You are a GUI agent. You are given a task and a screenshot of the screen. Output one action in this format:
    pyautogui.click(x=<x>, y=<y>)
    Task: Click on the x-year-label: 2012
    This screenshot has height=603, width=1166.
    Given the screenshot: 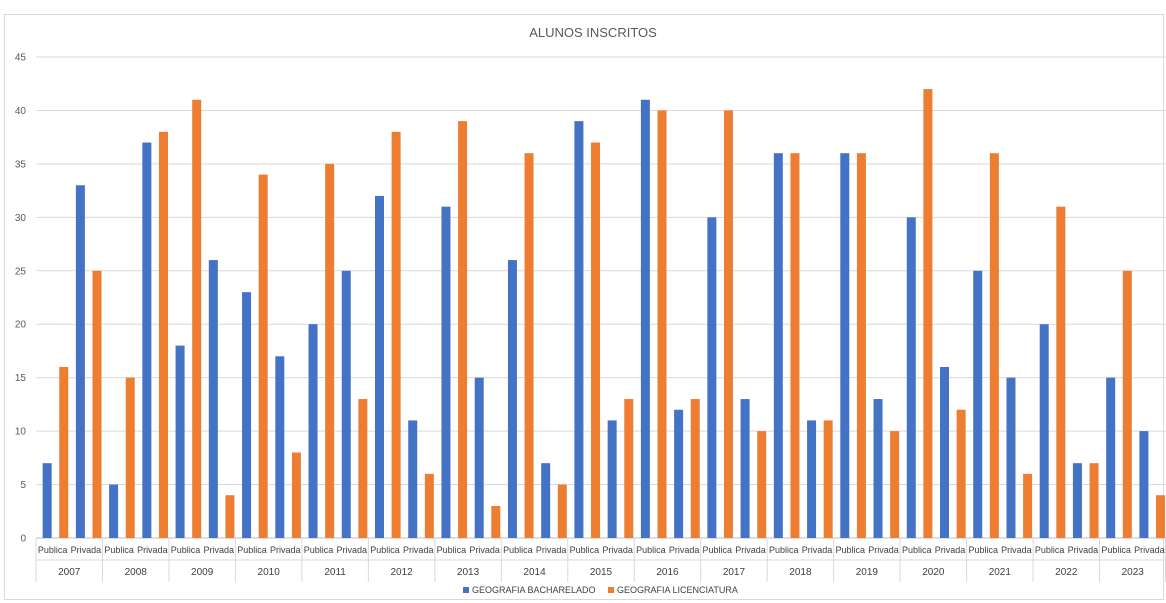 What is the action you would take?
    pyautogui.click(x=401, y=572)
    